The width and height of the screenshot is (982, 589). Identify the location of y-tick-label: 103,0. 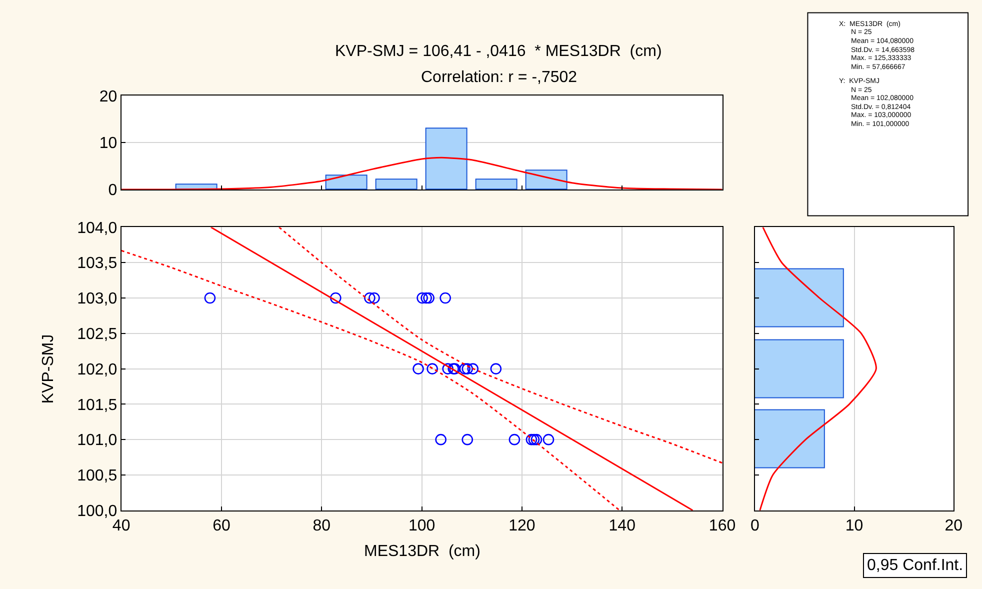
(97, 299).